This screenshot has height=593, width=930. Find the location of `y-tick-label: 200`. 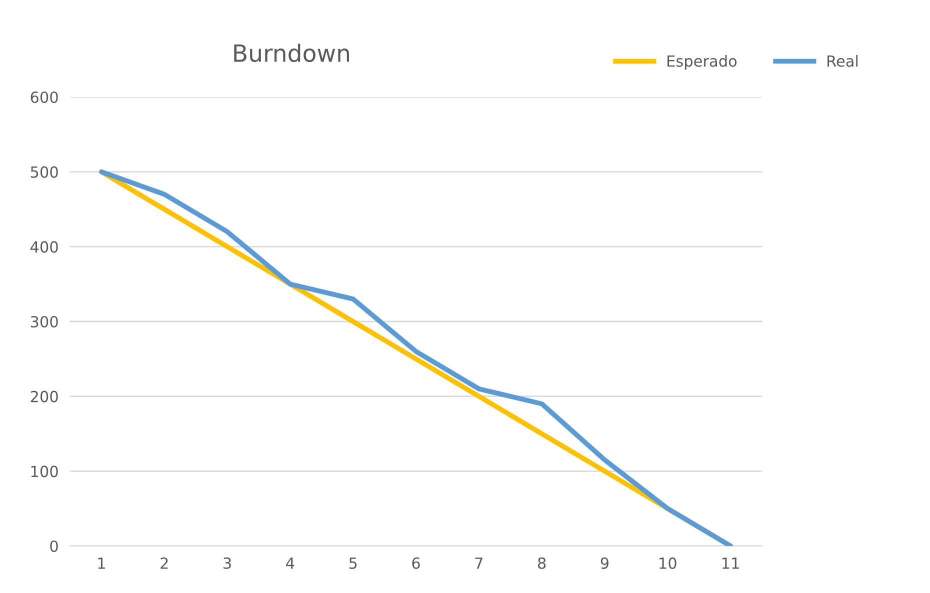

y-tick-label: 200 is located at coordinates (44, 396).